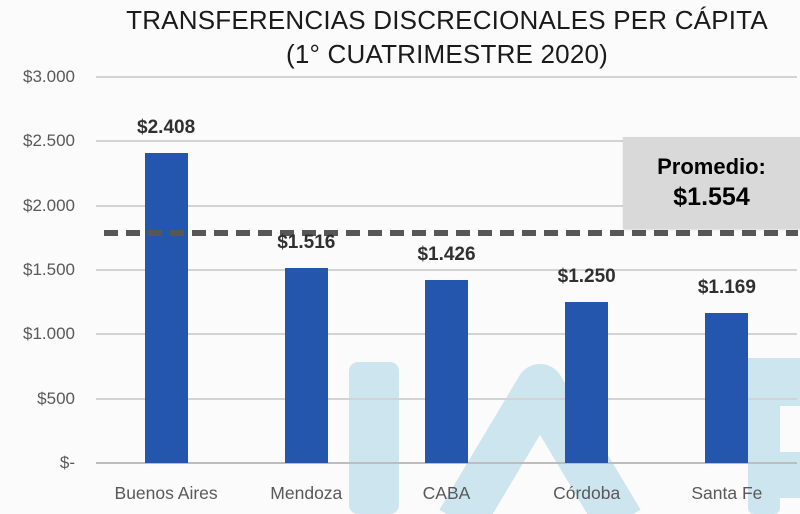 The height and width of the screenshot is (514, 800). I want to click on x-category-label-caba: CABA, so click(446, 493).